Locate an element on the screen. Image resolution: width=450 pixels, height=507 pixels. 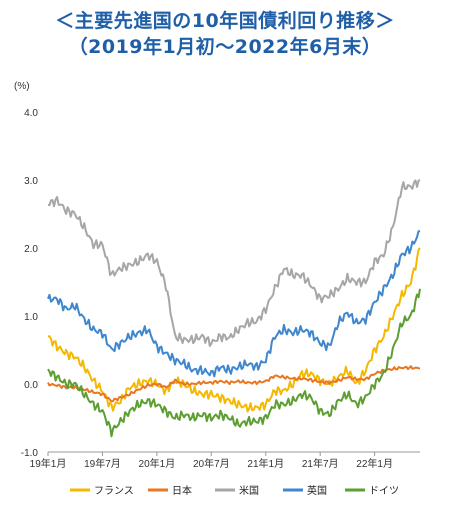
y-tick-label: 1.0 is located at coordinates (31, 317).